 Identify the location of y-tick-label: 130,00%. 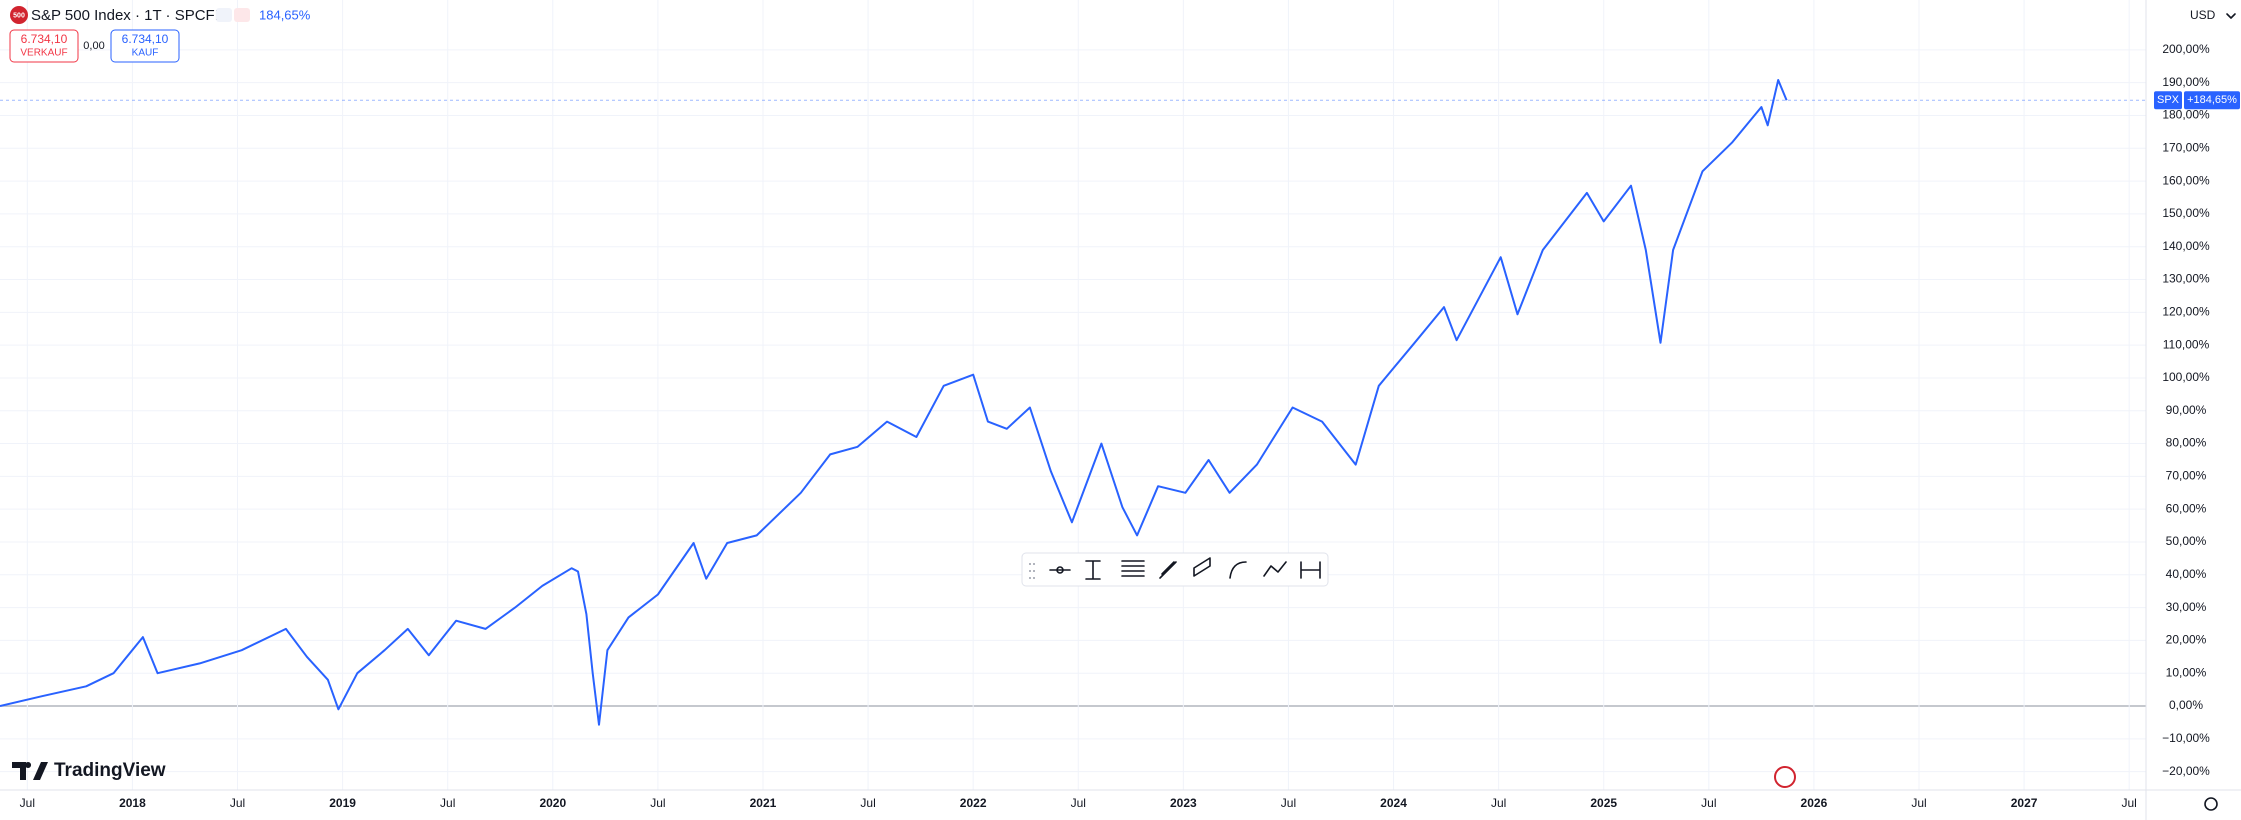
(2186, 279).